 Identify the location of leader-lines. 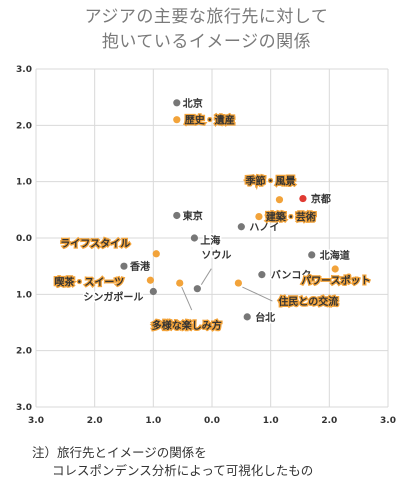
(227, 289).